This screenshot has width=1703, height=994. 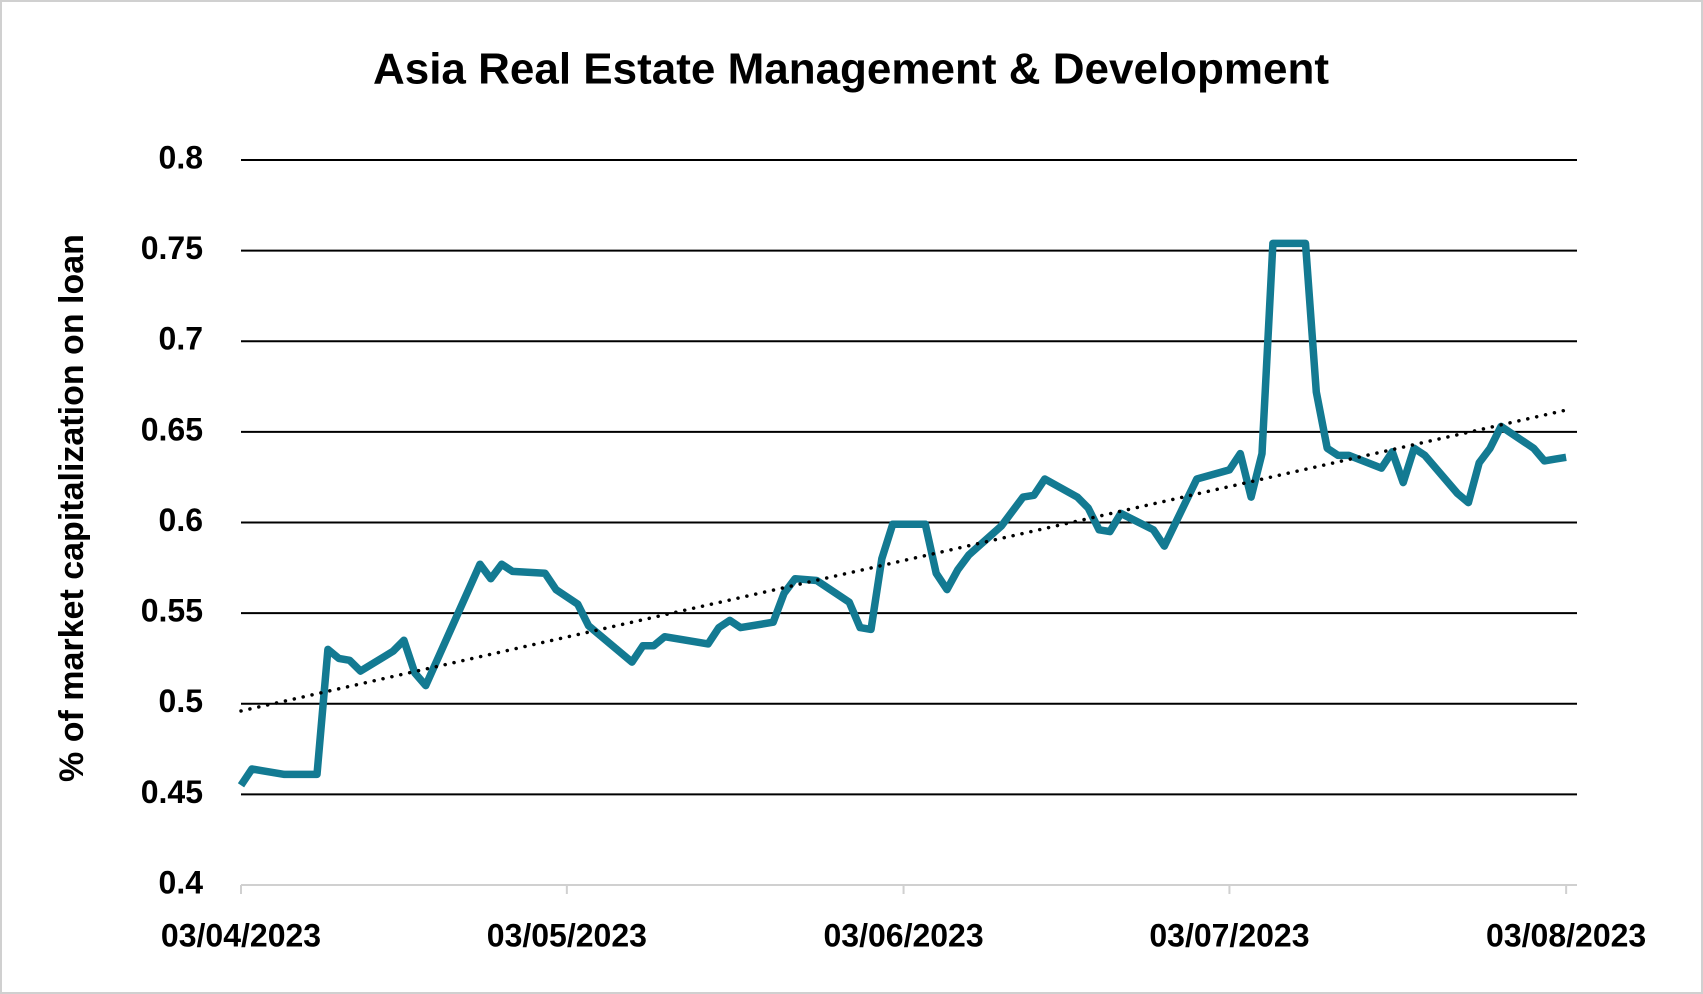 What do you see at coordinates (903, 935) in the screenshot?
I see `x-tick-label: 03/06/2023` at bounding box center [903, 935].